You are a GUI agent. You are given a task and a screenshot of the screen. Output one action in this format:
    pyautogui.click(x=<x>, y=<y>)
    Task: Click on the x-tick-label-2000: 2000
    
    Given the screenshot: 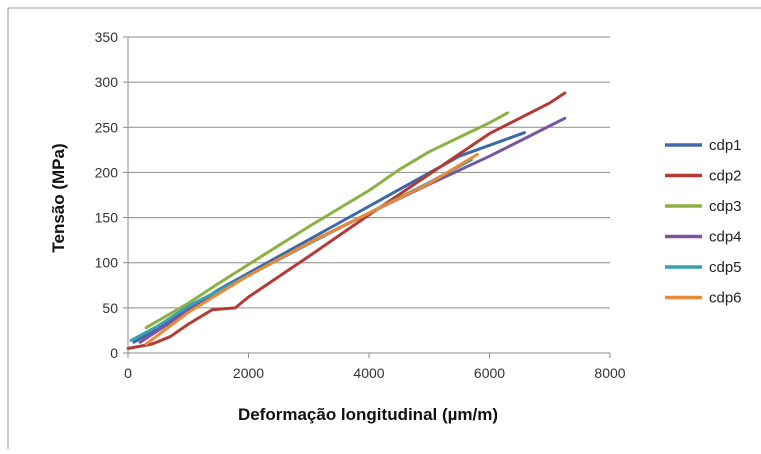 What is the action you would take?
    pyautogui.click(x=248, y=373)
    